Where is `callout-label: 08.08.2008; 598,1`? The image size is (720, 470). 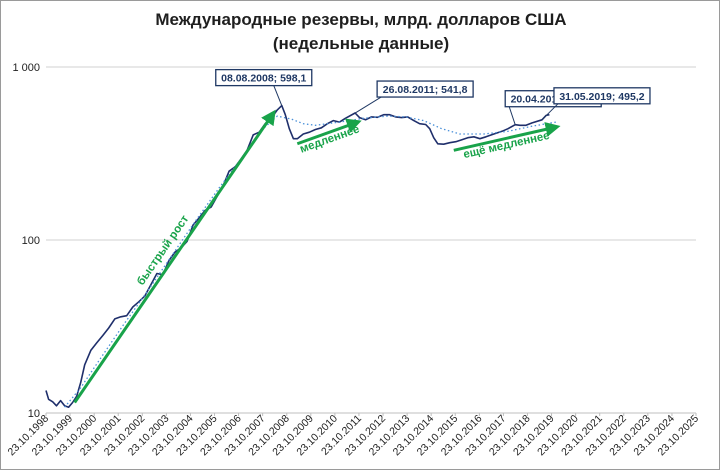 callout-label: 08.08.2008; 598,1 is located at coordinates (263, 79).